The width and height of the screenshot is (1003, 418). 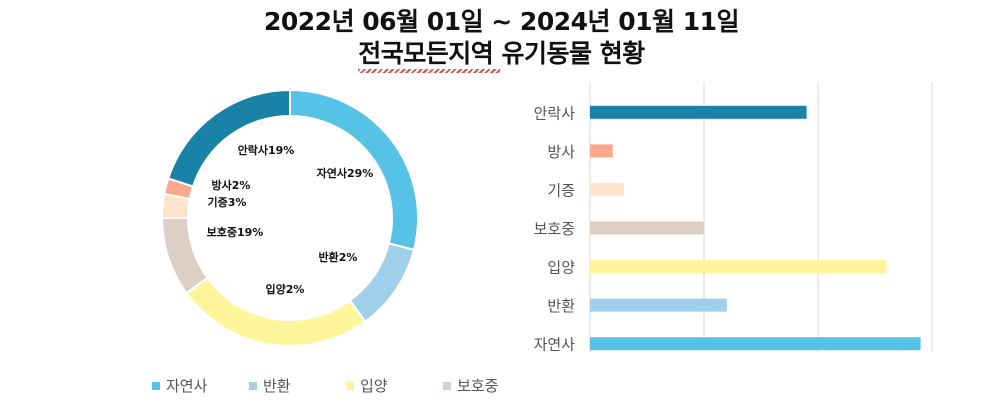 What do you see at coordinates (266, 150) in the screenshot?
I see `donut-label-6: 안락사19%` at bounding box center [266, 150].